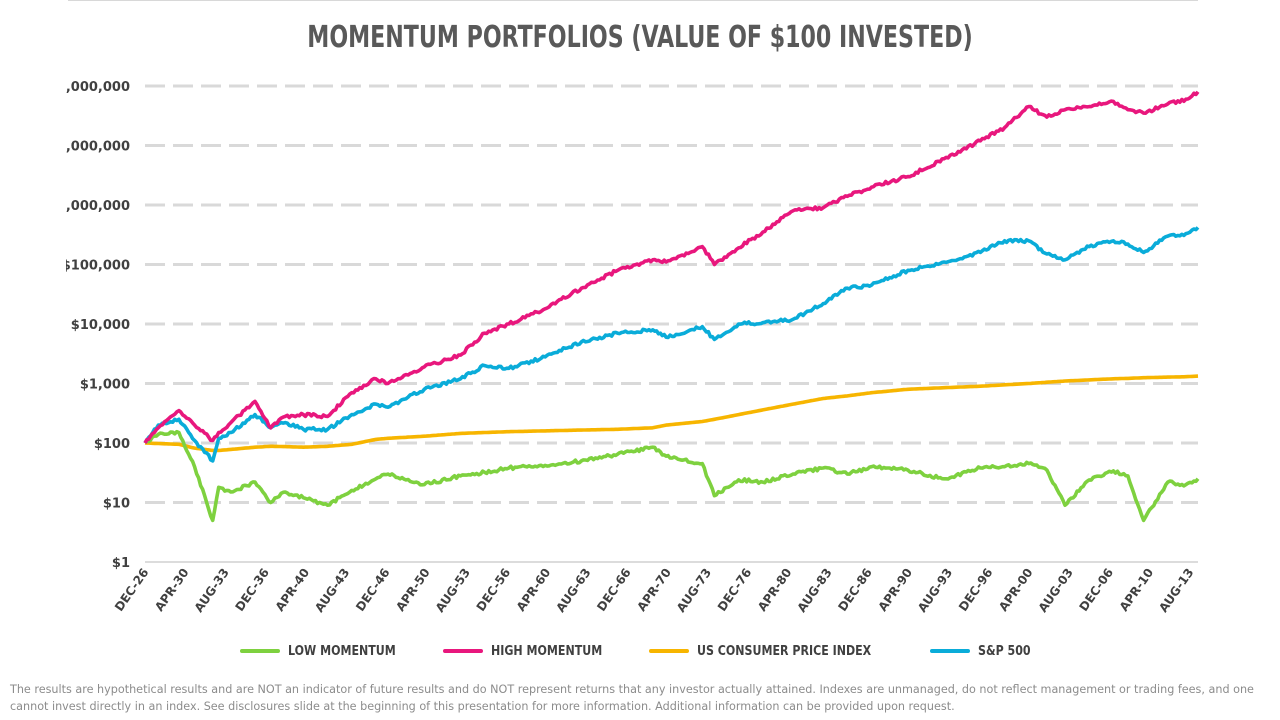 This screenshot has width=1280, height=720. Describe the element at coordinates (1097, 590) in the screenshot. I see `x-tick-label: DEC-06` at that location.